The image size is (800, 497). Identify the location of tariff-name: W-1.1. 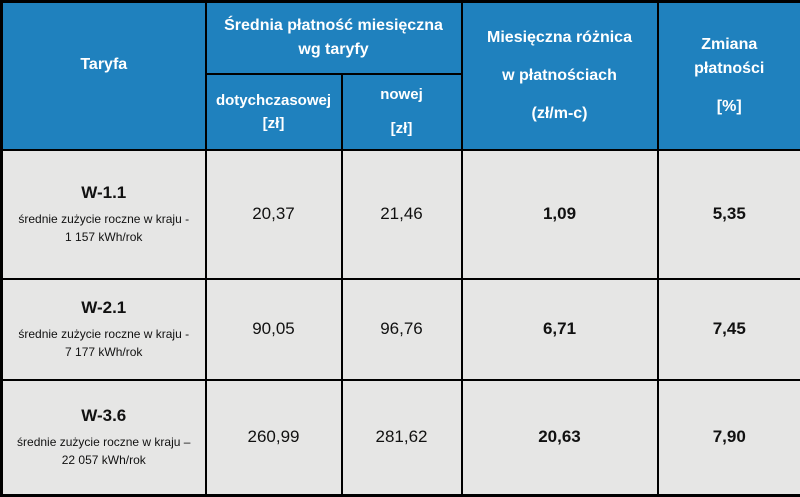
(103, 193).